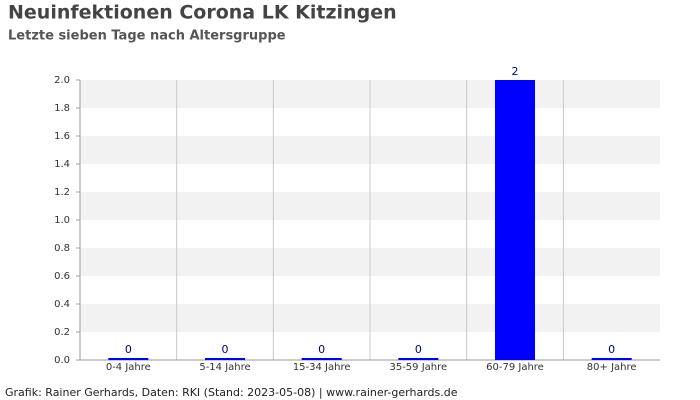  Describe the element at coordinates (128, 367) in the screenshot. I see `x-tick-label: 0-4 Jahre` at that location.